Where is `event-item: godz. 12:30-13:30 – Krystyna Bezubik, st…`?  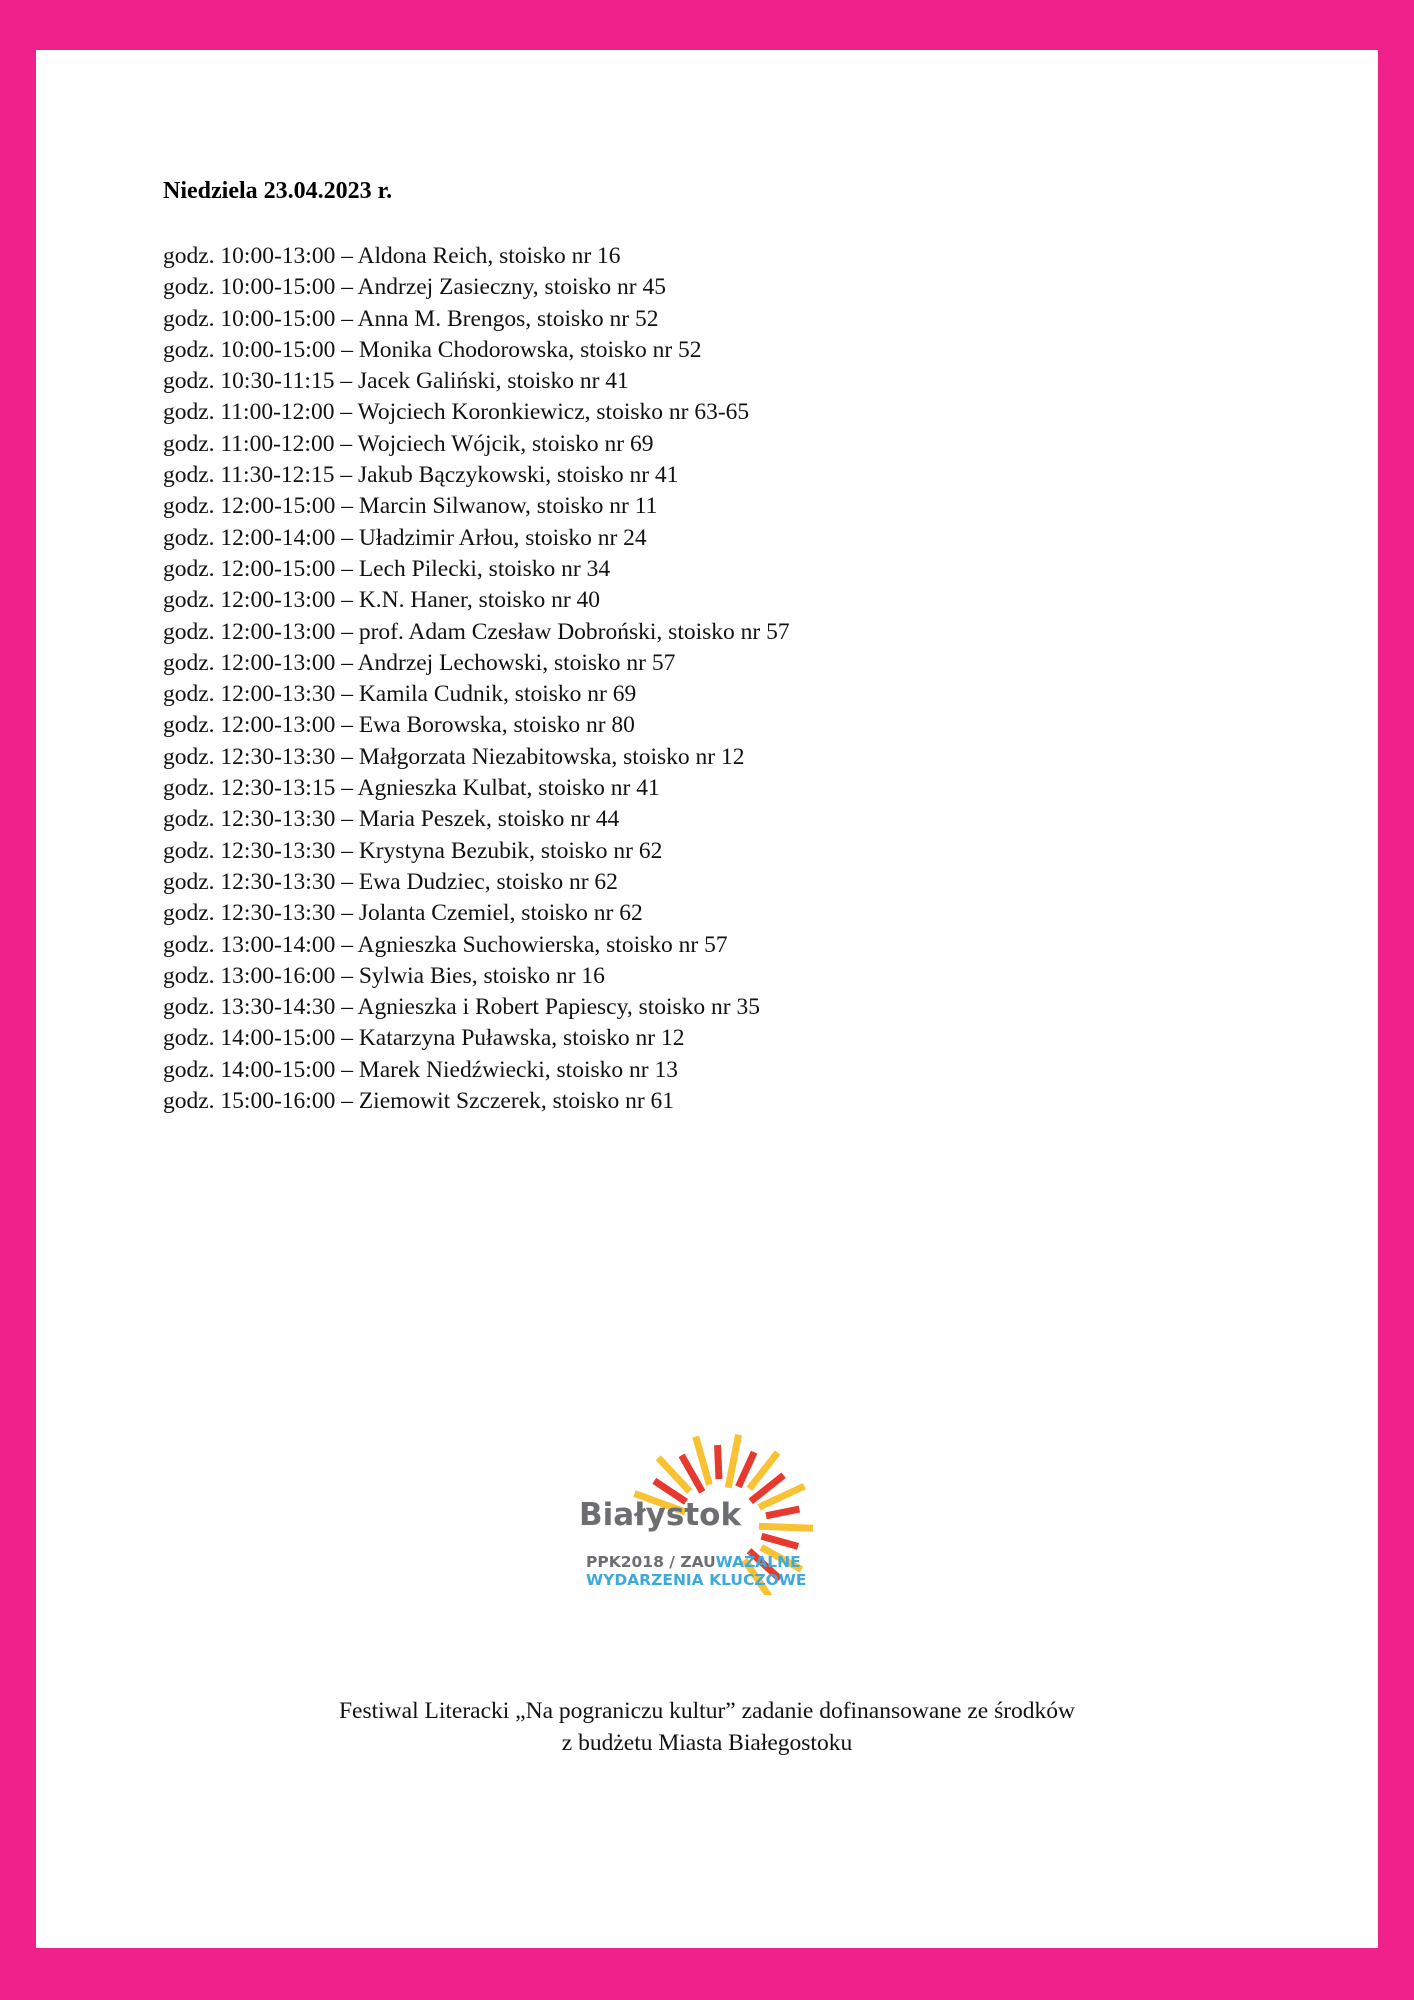 event-item: godz. 12:30-13:30 – Krystyna Bezubik, st… is located at coordinates (413, 850).